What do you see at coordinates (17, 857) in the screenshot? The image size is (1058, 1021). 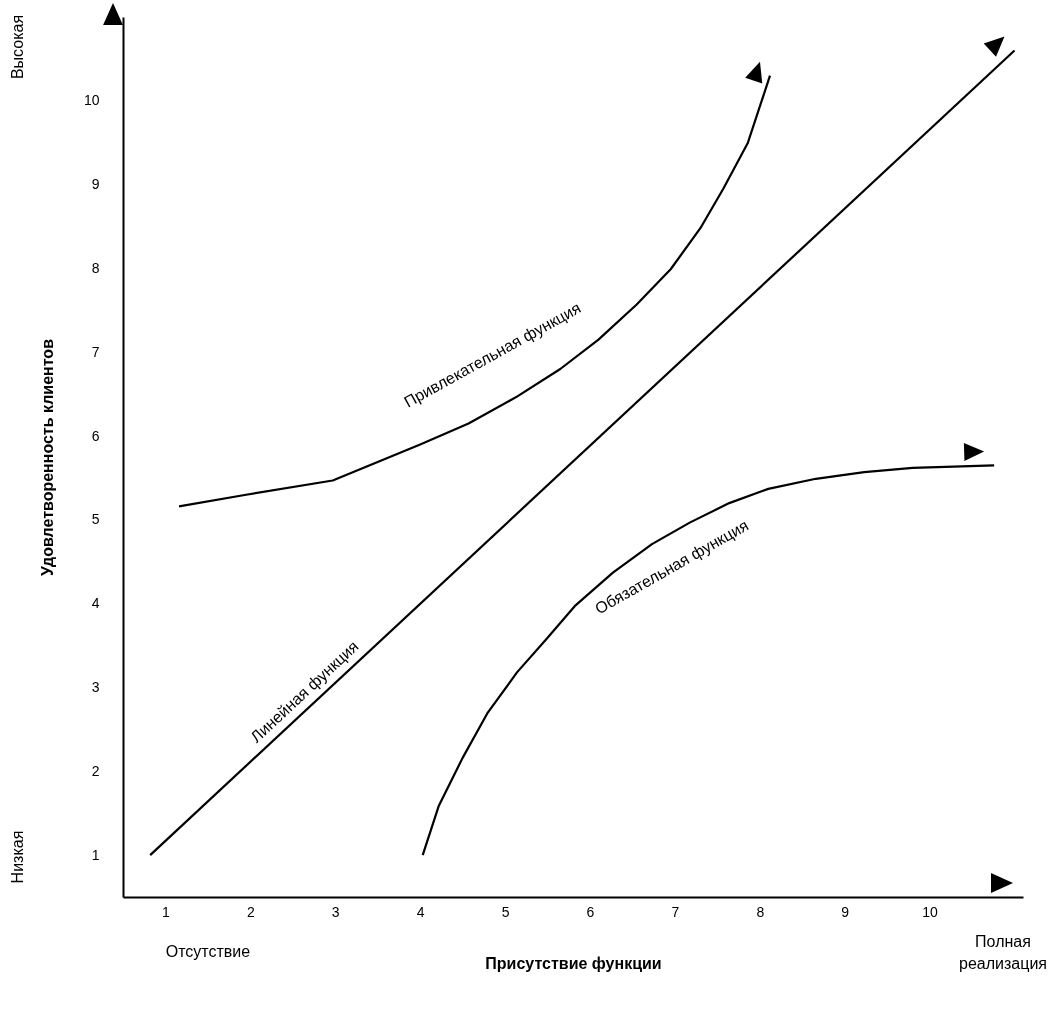 I see `text: Низкая` at bounding box center [17, 857].